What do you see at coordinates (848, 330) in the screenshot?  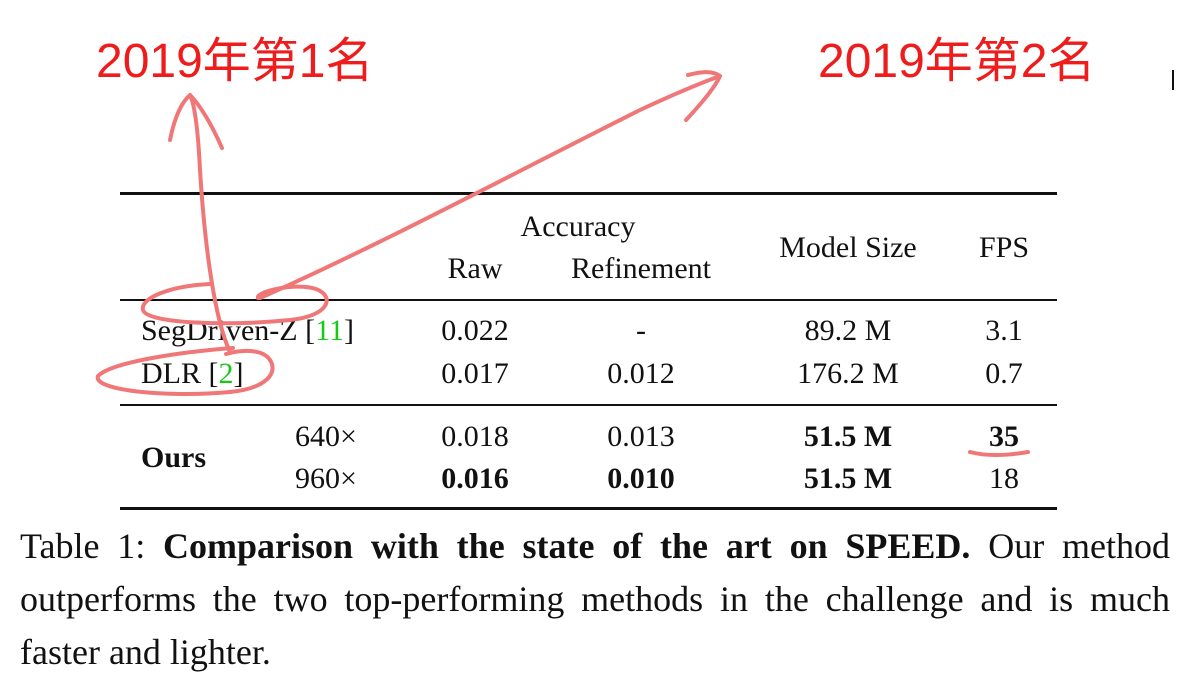 I see `table-cell-model-size: 89.2 M` at bounding box center [848, 330].